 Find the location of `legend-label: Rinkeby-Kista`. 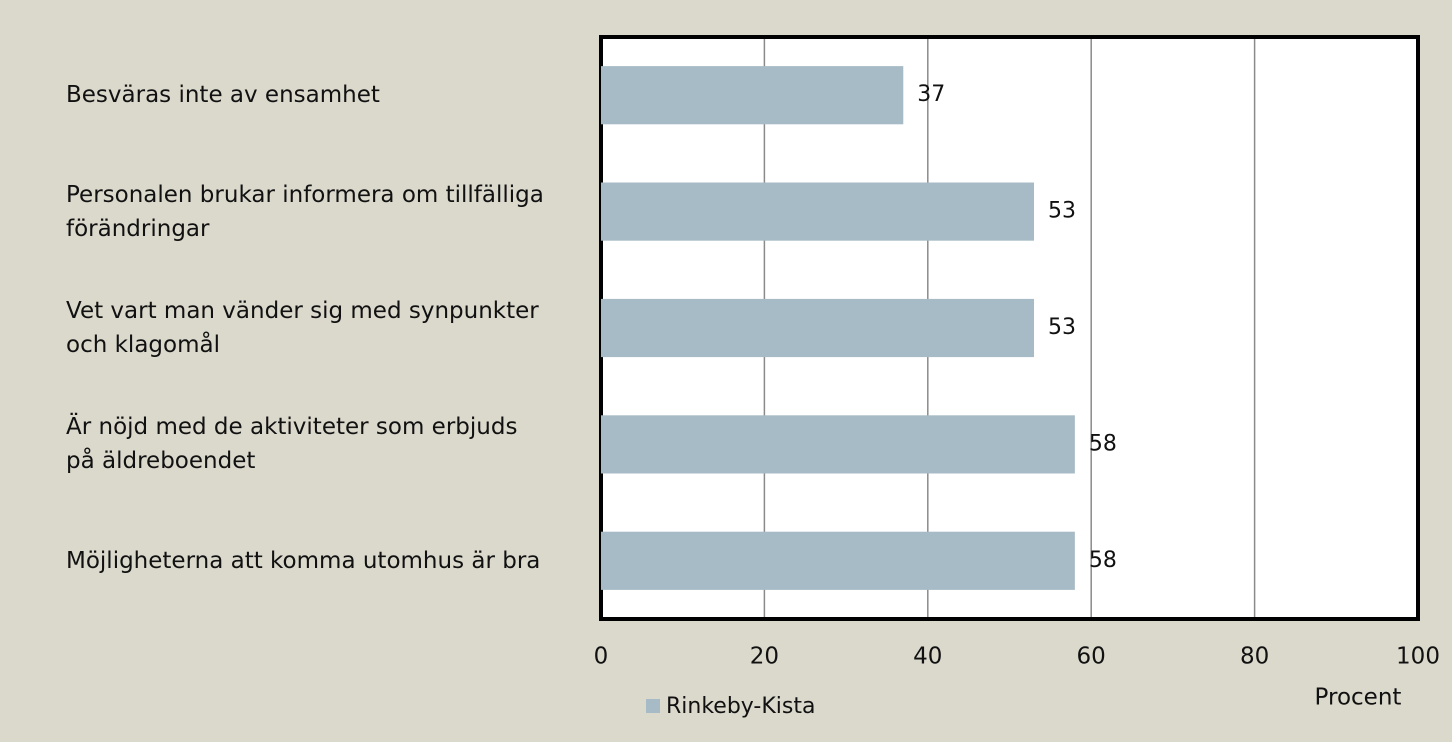

legend-label: Rinkeby-Kista is located at coordinates (740, 706).